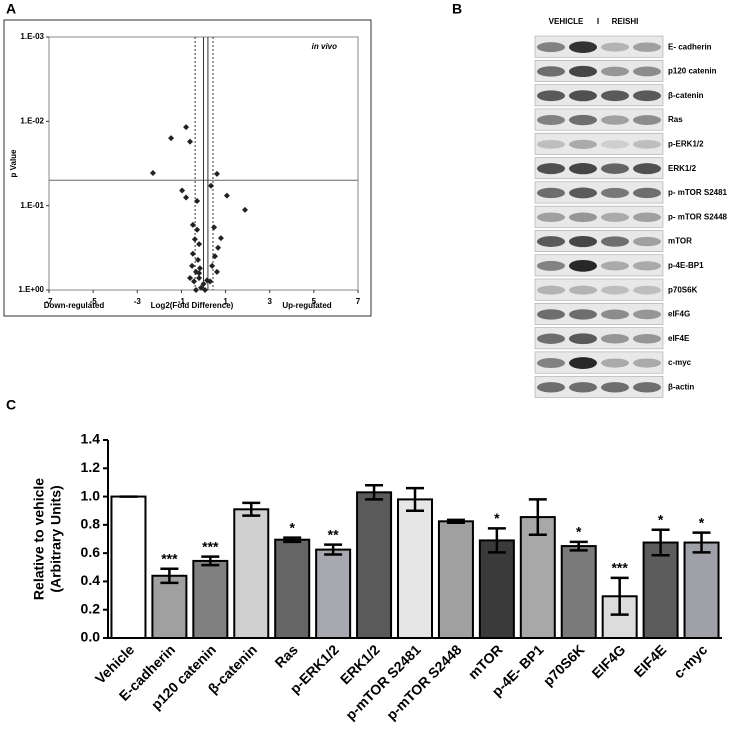 Image resolution: width=733 pixels, height=750 pixels. What do you see at coordinates (679, 338) in the screenshot?
I see `blot-row-label: eIF4E` at bounding box center [679, 338].